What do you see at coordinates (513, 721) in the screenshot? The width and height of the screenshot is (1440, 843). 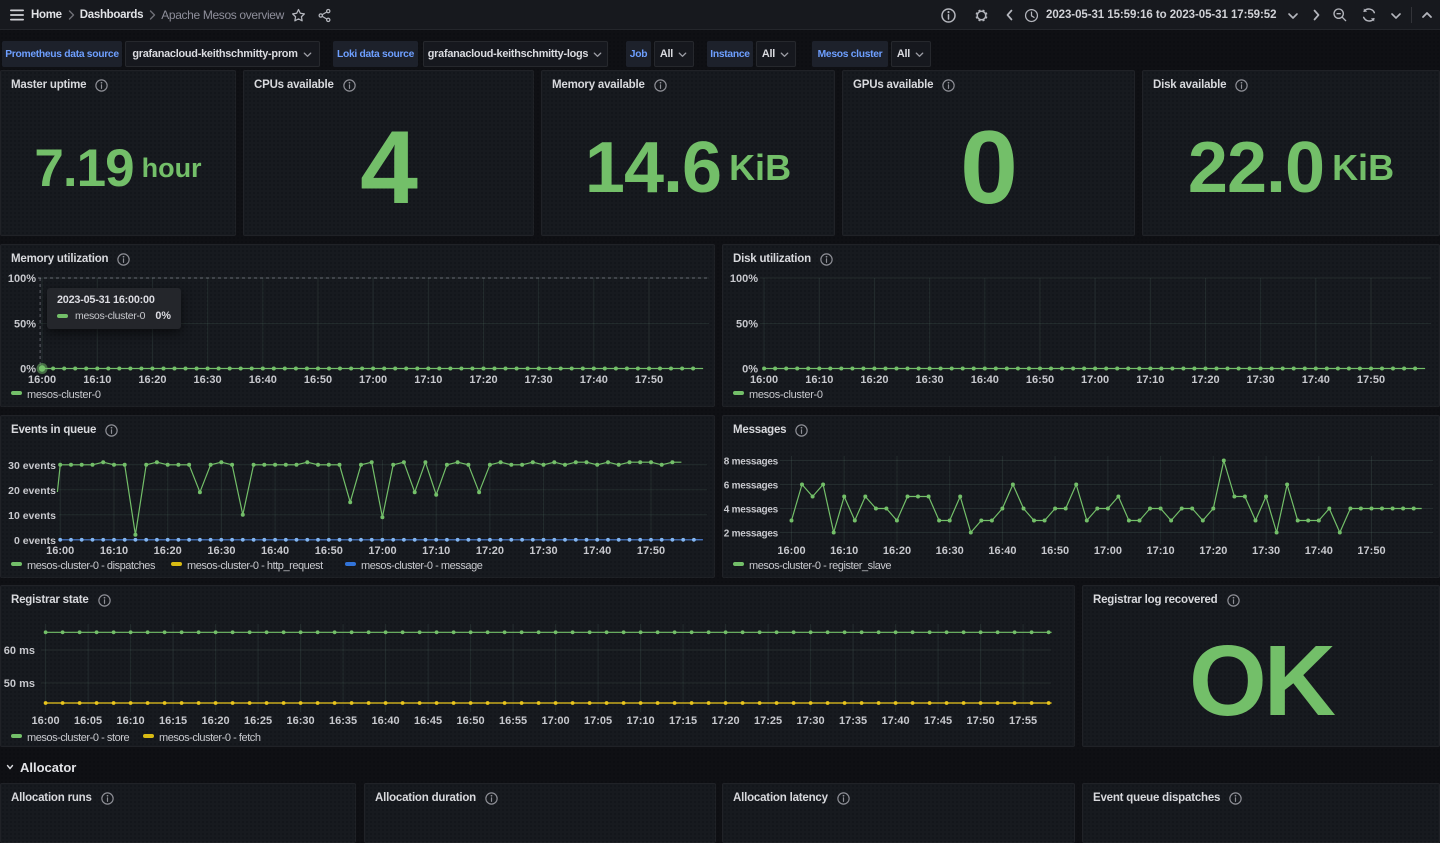 I see `svg-text: 16:55` at bounding box center [513, 721].